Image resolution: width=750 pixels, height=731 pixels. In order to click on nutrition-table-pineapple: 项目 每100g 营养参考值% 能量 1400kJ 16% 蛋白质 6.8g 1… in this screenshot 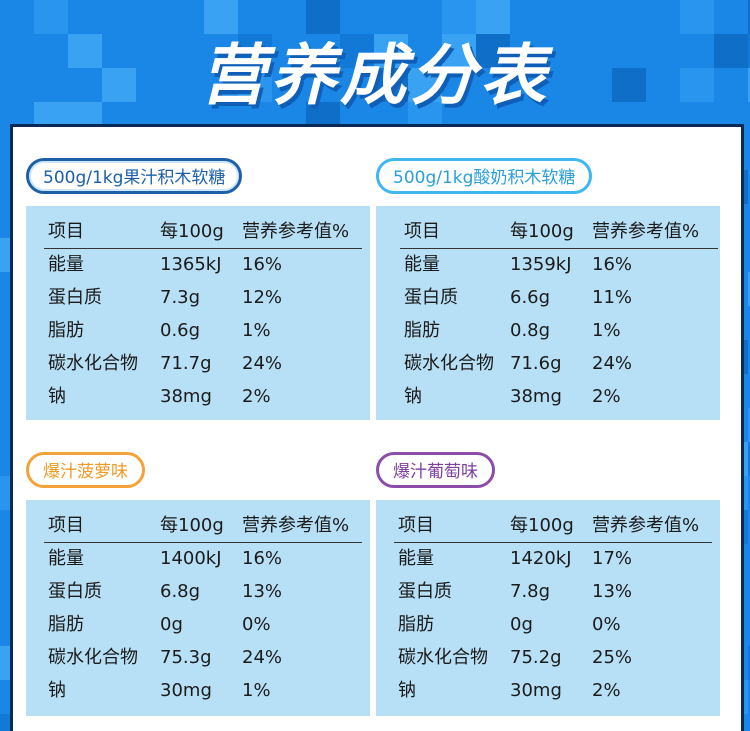, I will do `click(198, 608)`.